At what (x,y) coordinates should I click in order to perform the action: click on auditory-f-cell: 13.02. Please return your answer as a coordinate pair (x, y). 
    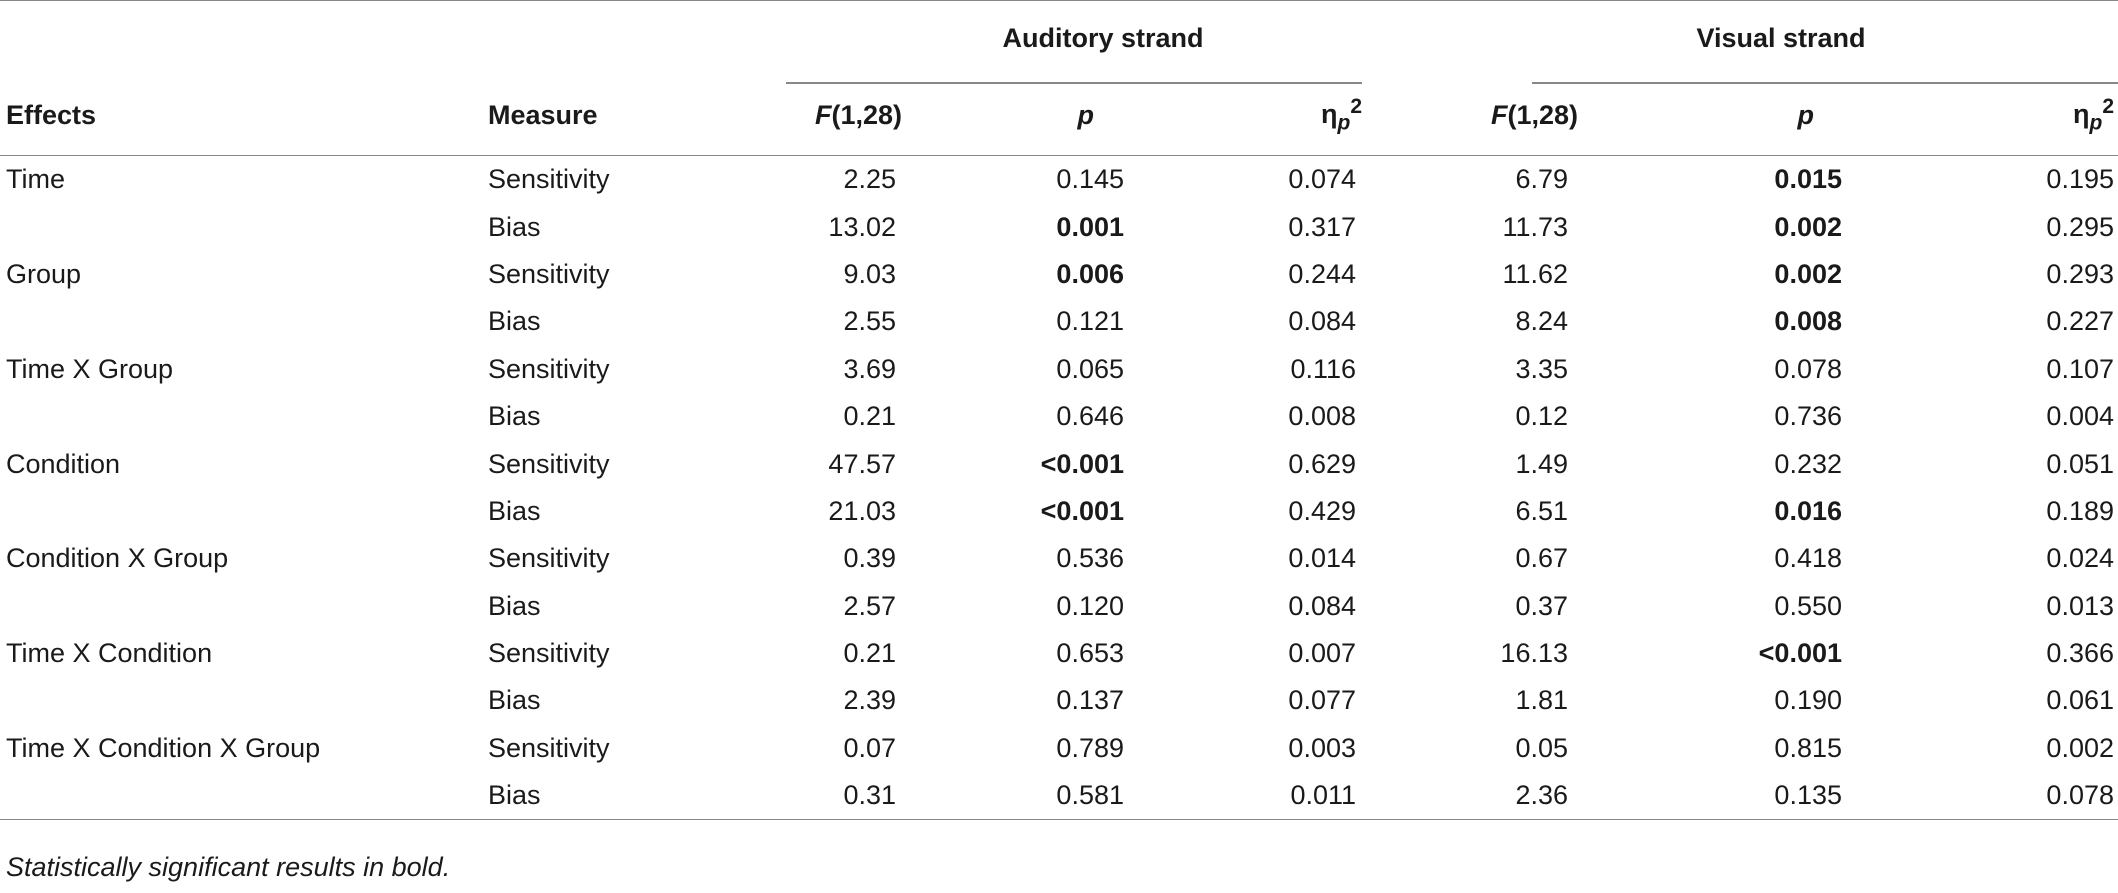
    Looking at the image, I should click on (862, 226).